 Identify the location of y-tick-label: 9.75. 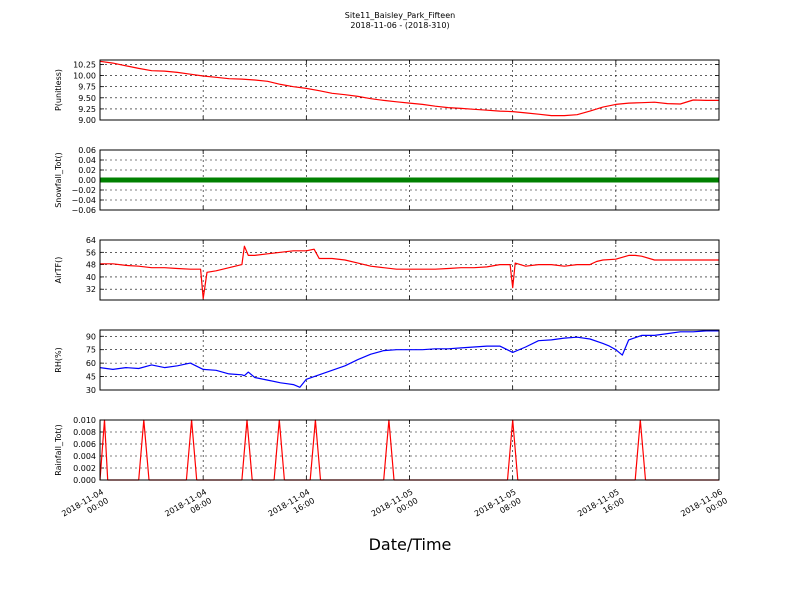
(87, 87).